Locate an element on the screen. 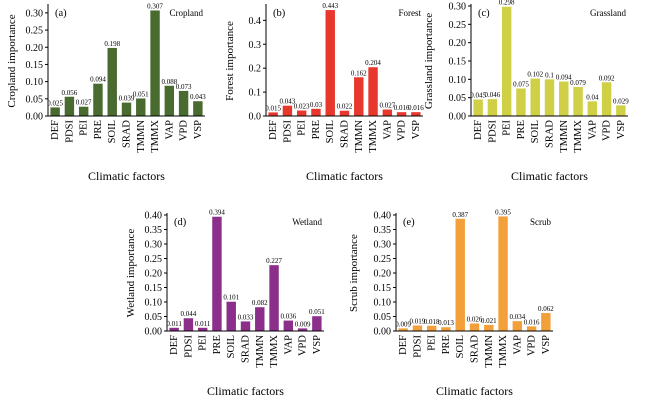  bar-value-label: 0.025 is located at coordinates (55, 103).